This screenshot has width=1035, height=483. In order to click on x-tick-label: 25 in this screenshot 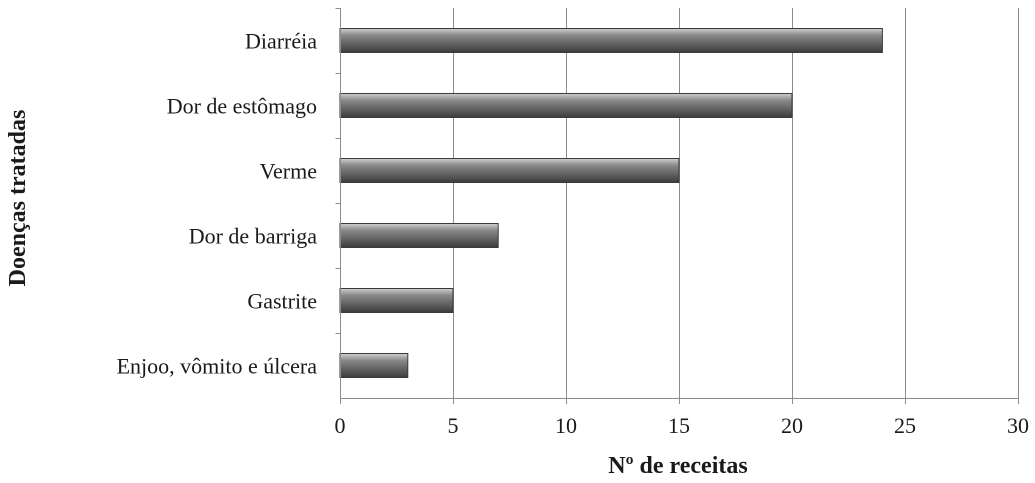, I will do `click(905, 425)`.